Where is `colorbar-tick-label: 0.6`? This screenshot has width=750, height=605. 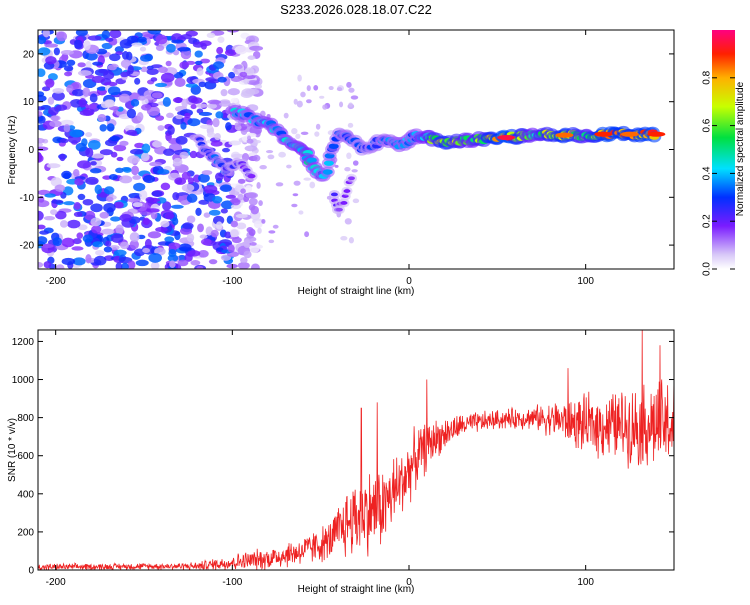
colorbar-tick-label: 0.6 is located at coordinates (707, 125).